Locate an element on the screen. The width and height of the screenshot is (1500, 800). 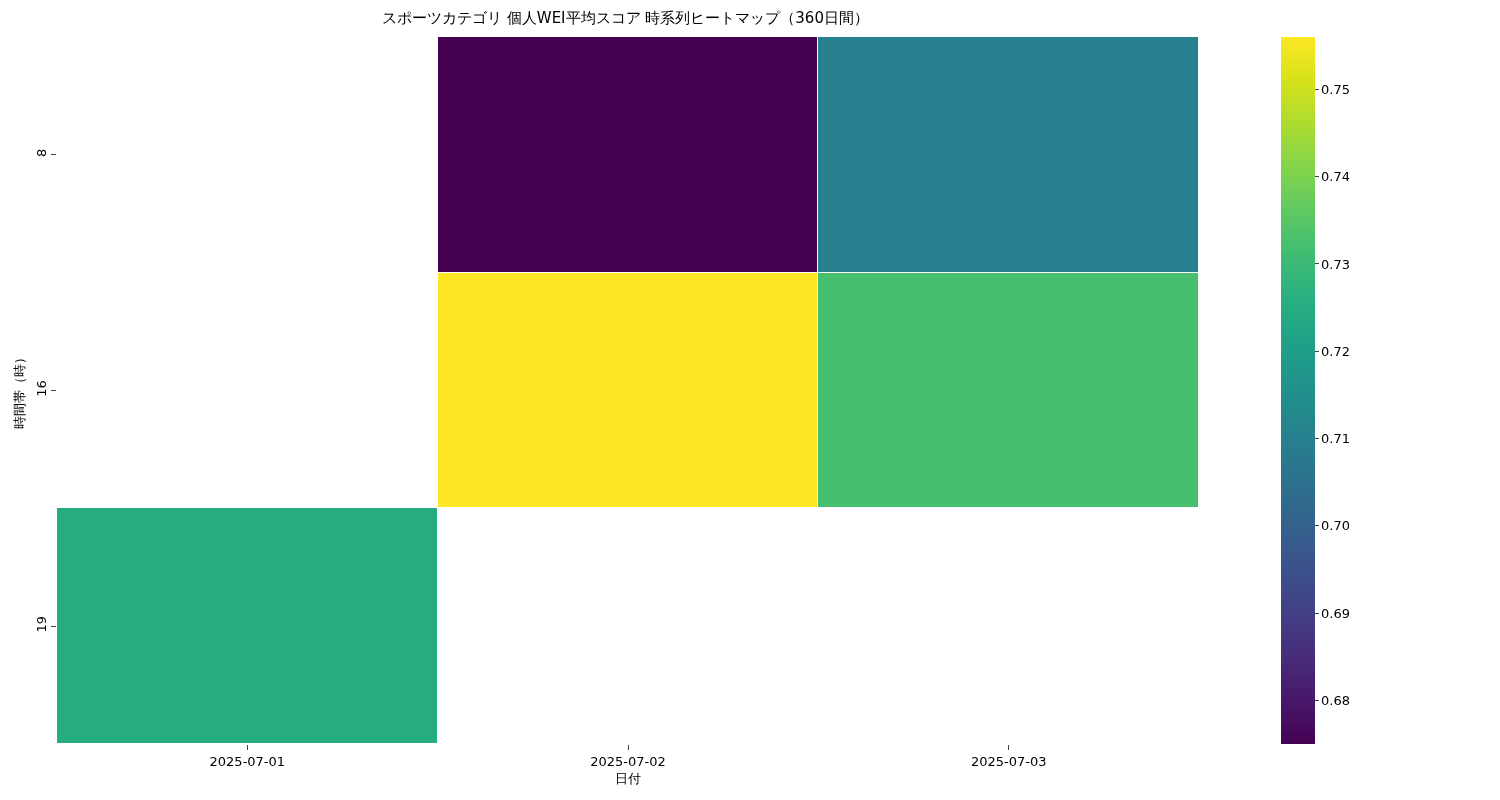
color-bar-label: 0.70 is located at coordinates (1336, 526).